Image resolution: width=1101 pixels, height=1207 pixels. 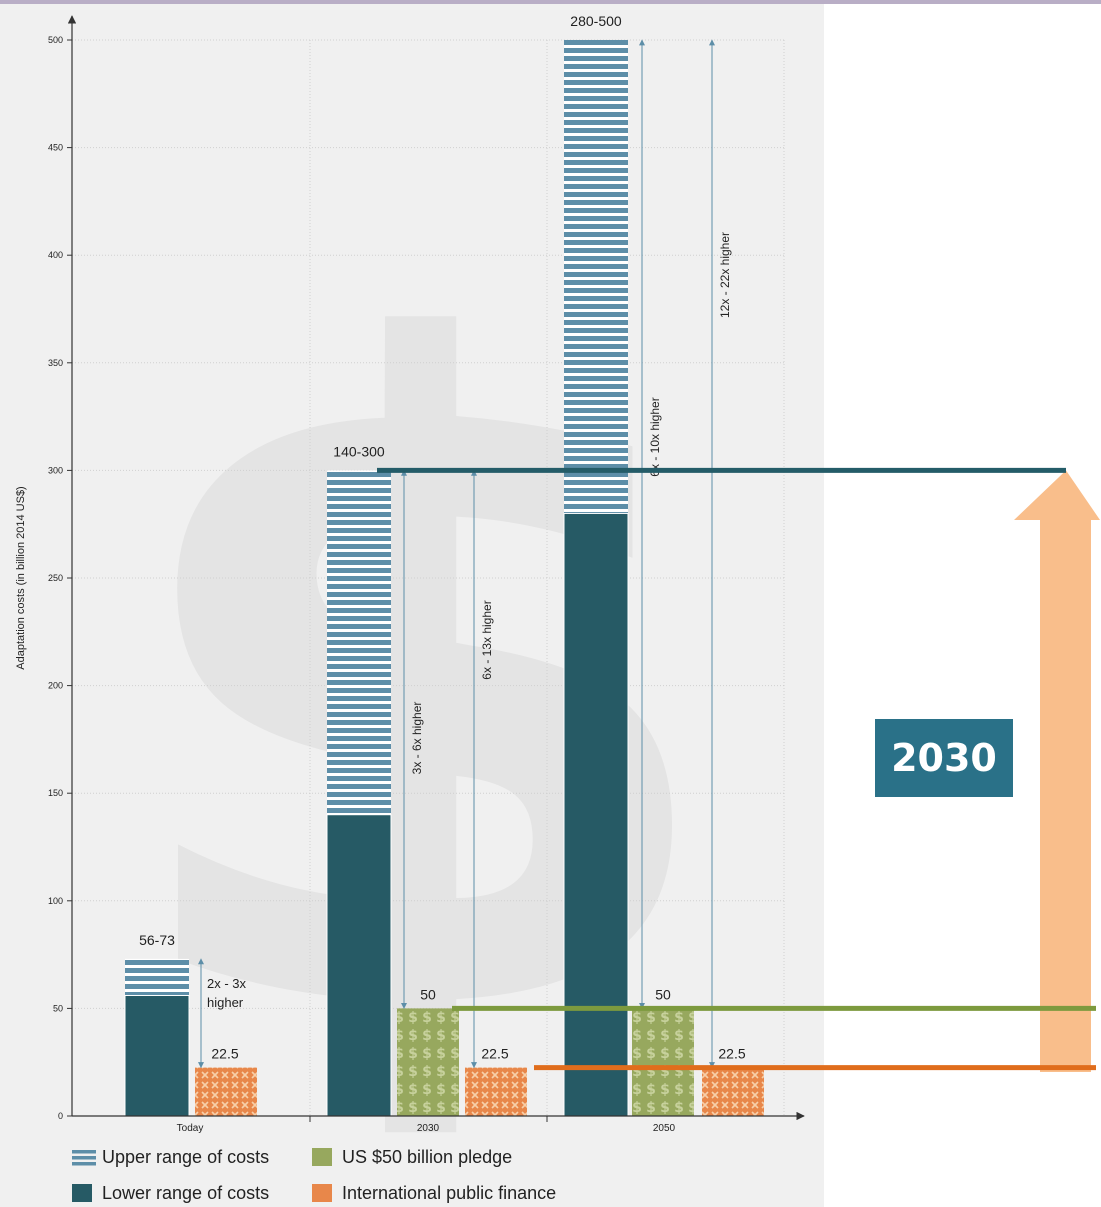 What do you see at coordinates (596, 21) in the screenshot?
I see `range-label: 280-500` at bounding box center [596, 21].